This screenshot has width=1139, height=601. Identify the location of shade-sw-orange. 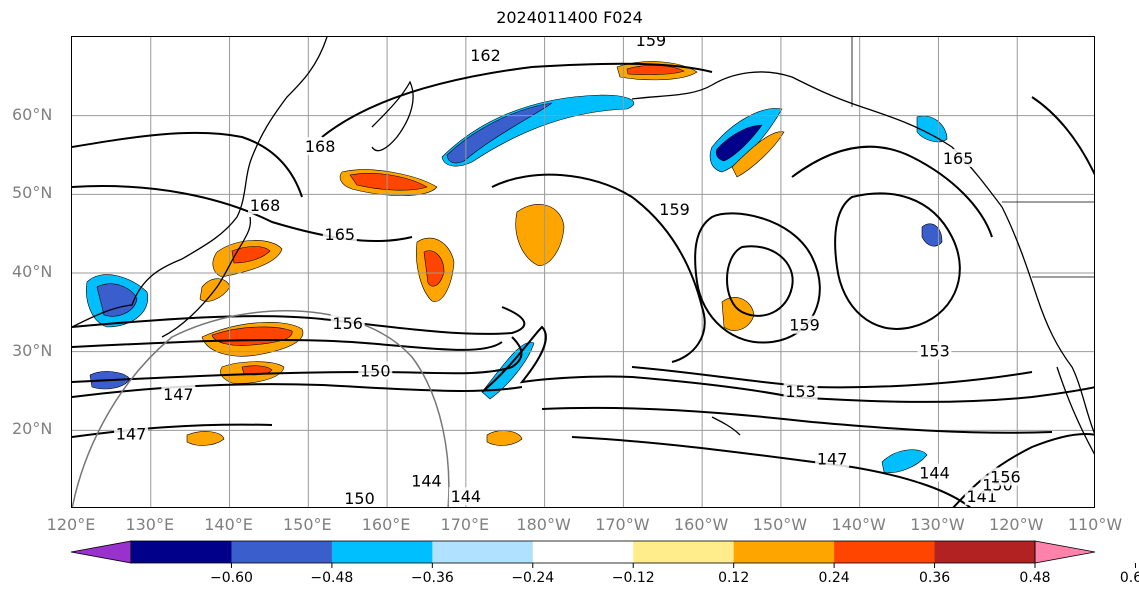
(205, 438).